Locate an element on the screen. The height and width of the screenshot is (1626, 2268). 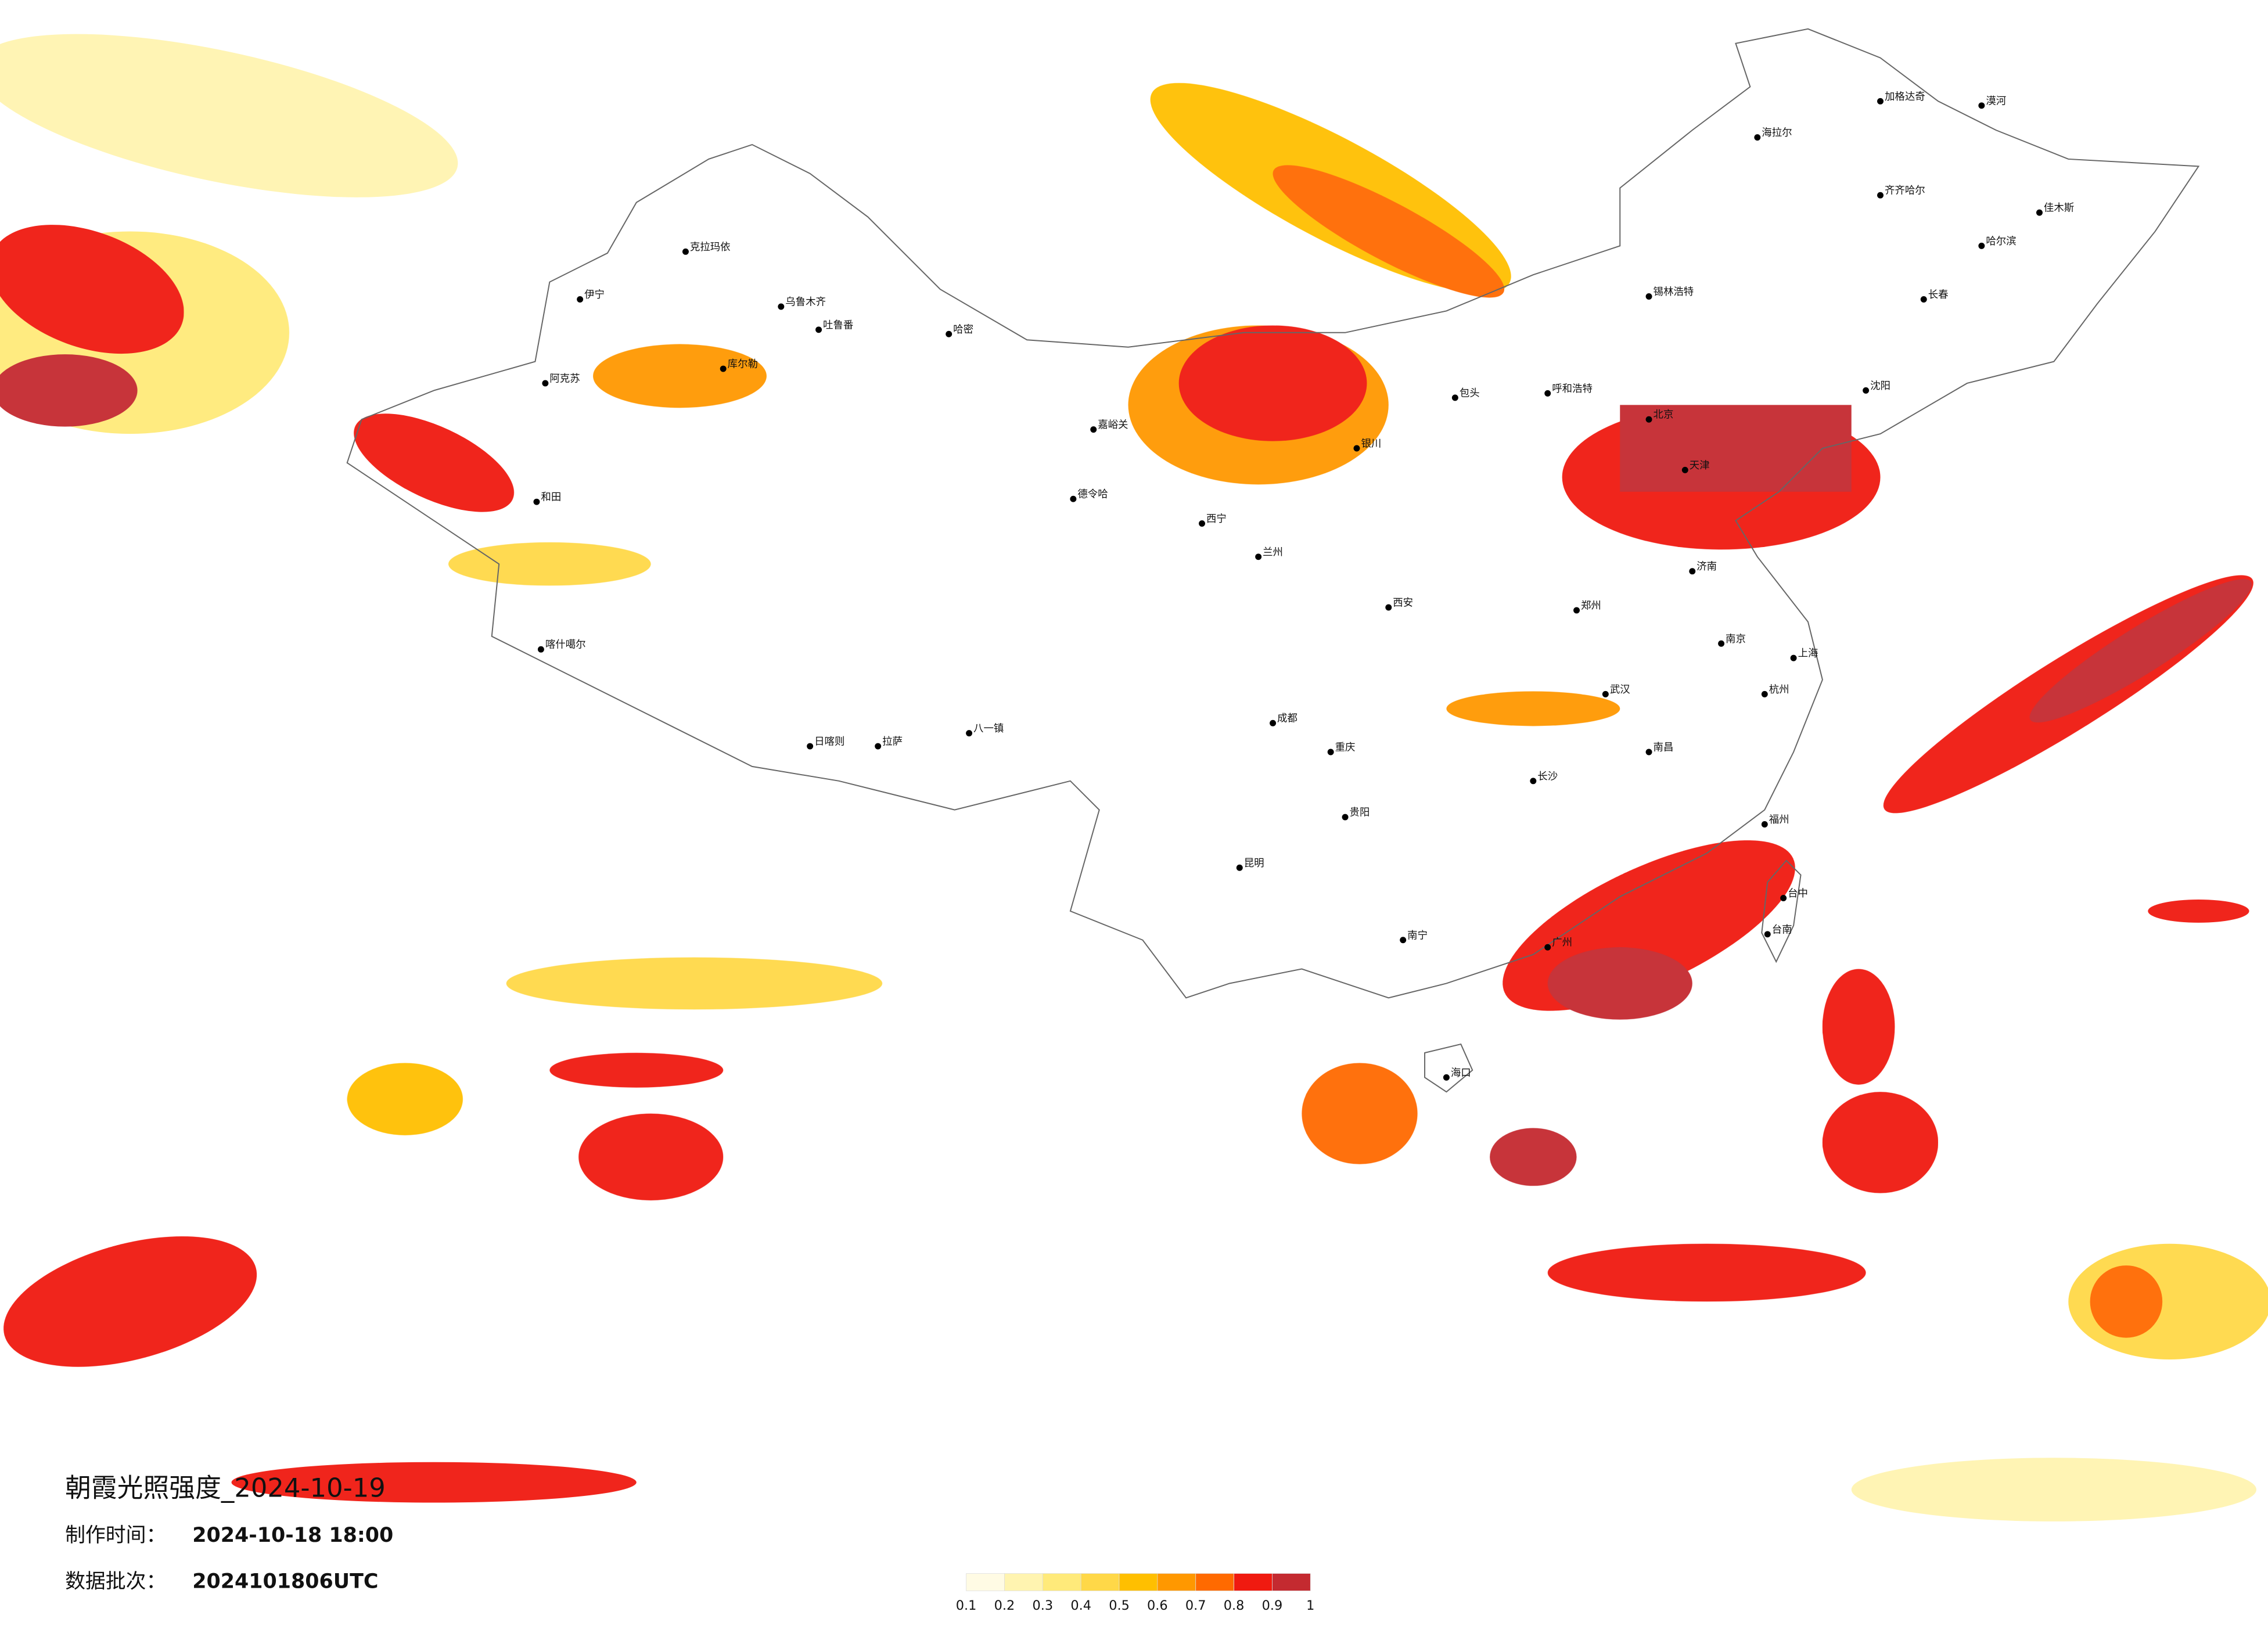
city-label: 西安 is located at coordinates (1403, 603).